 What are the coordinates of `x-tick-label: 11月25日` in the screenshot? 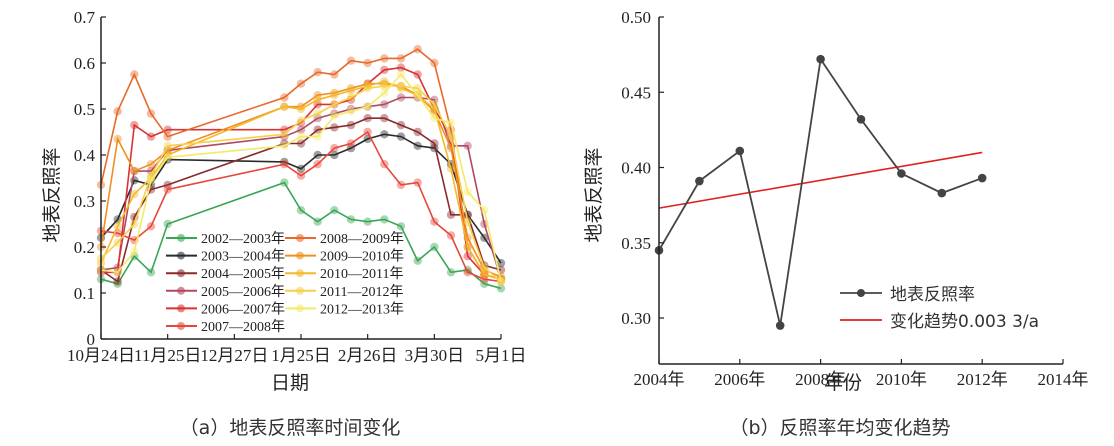 It's located at (167, 355).